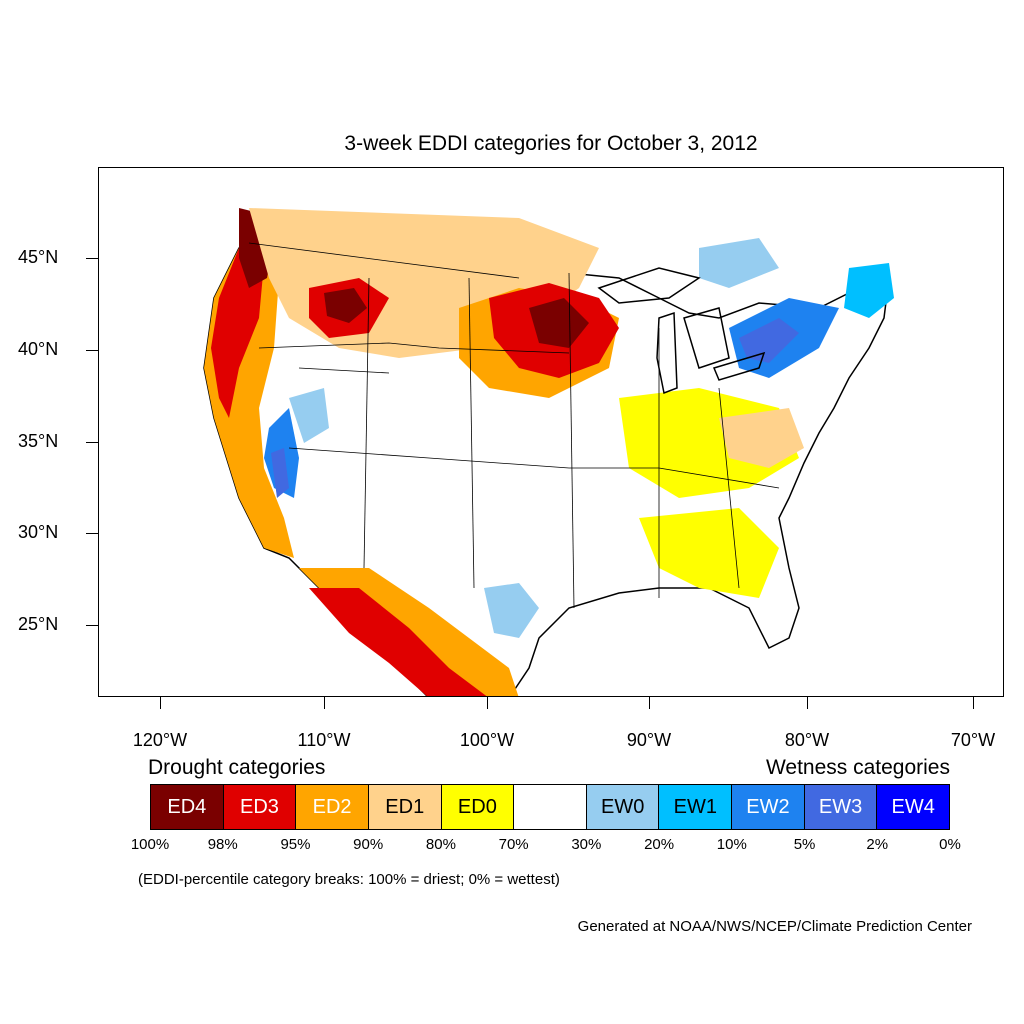  Describe the element at coordinates (731, 844) in the screenshot. I see `legend-break-label: 10%` at that location.